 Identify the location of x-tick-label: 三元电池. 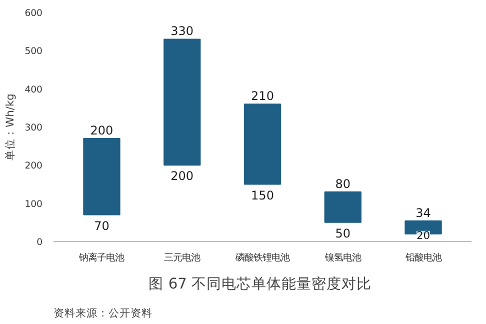
(182, 258).